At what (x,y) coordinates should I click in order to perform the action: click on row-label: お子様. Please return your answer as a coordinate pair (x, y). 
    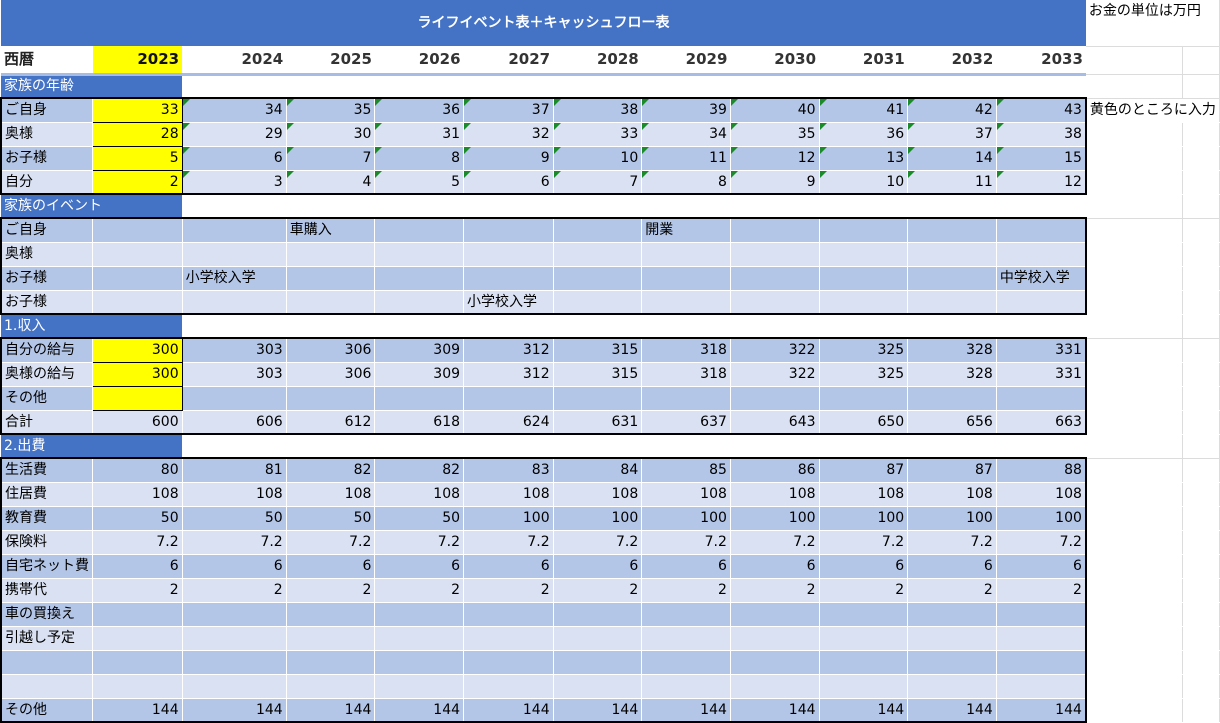
    Looking at the image, I should click on (46, 302).